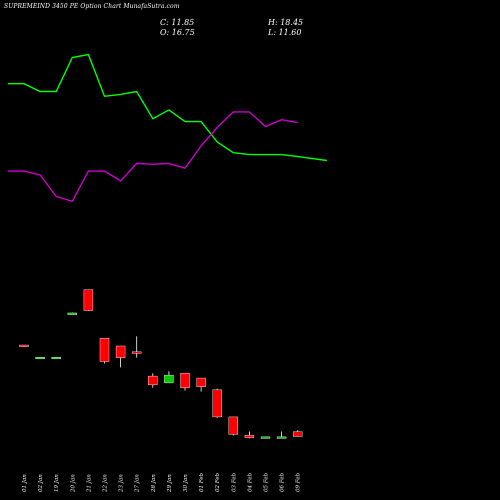 The width and height of the screenshot is (500, 500). Describe the element at coordinates (177, 32) in the screenshot. I see `open-value: O: 16.75` at that location.